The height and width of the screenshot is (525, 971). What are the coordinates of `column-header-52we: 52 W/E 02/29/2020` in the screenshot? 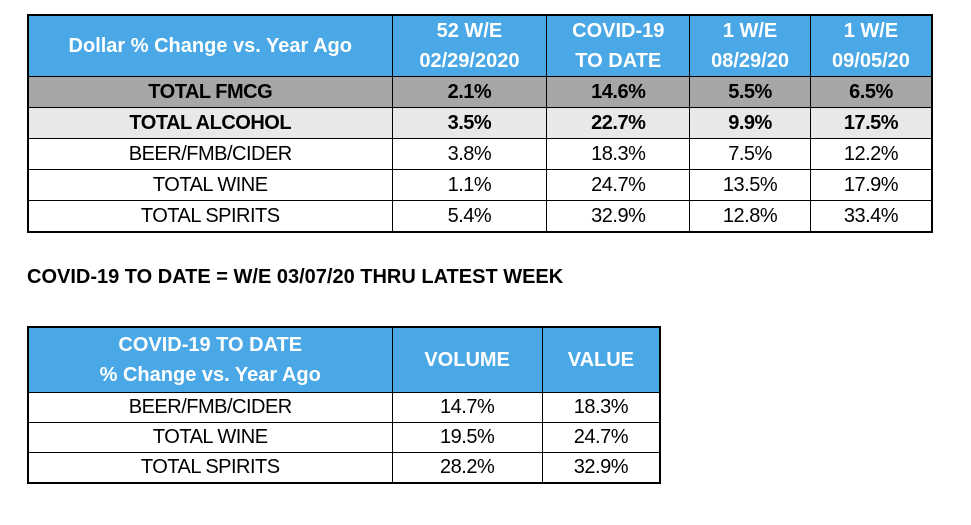 It's located at (469, 45).